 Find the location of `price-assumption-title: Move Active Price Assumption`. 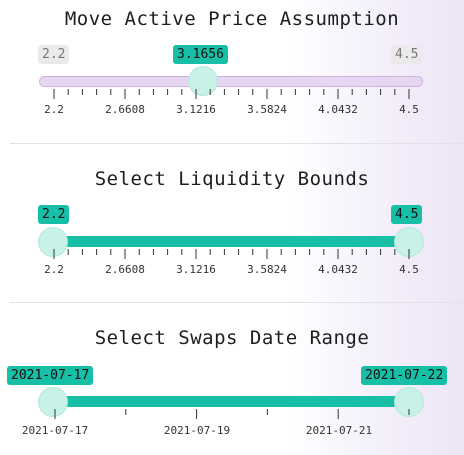

price-assumption-title: Move Active Price Assumption is located at coordinates (232, 19).